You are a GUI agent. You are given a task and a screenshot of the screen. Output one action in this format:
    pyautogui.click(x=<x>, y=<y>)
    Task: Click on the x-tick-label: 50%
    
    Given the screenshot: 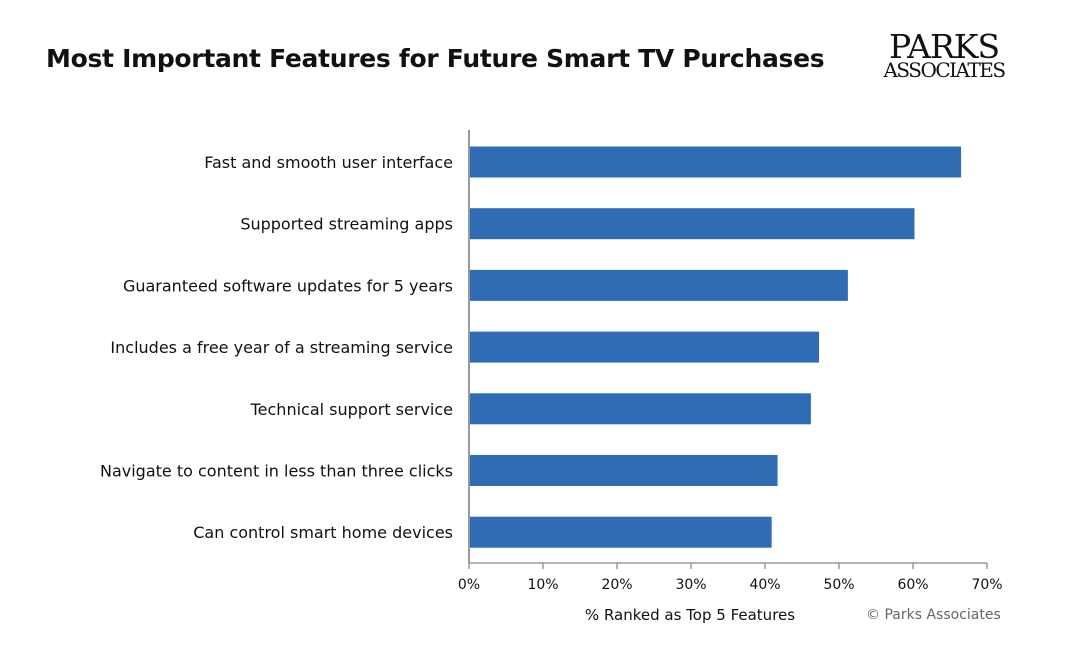 What is the action you would take?
    pyautogui.click(x=838, y=585)
    